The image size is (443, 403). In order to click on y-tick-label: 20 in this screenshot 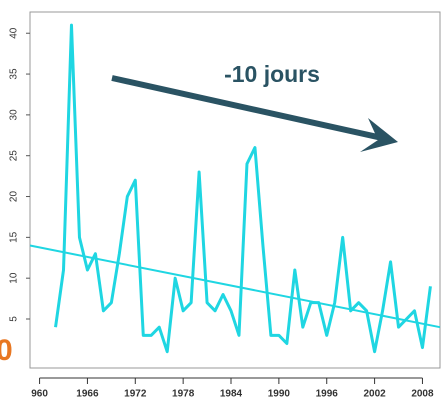, I will do `click(14, 197)`.